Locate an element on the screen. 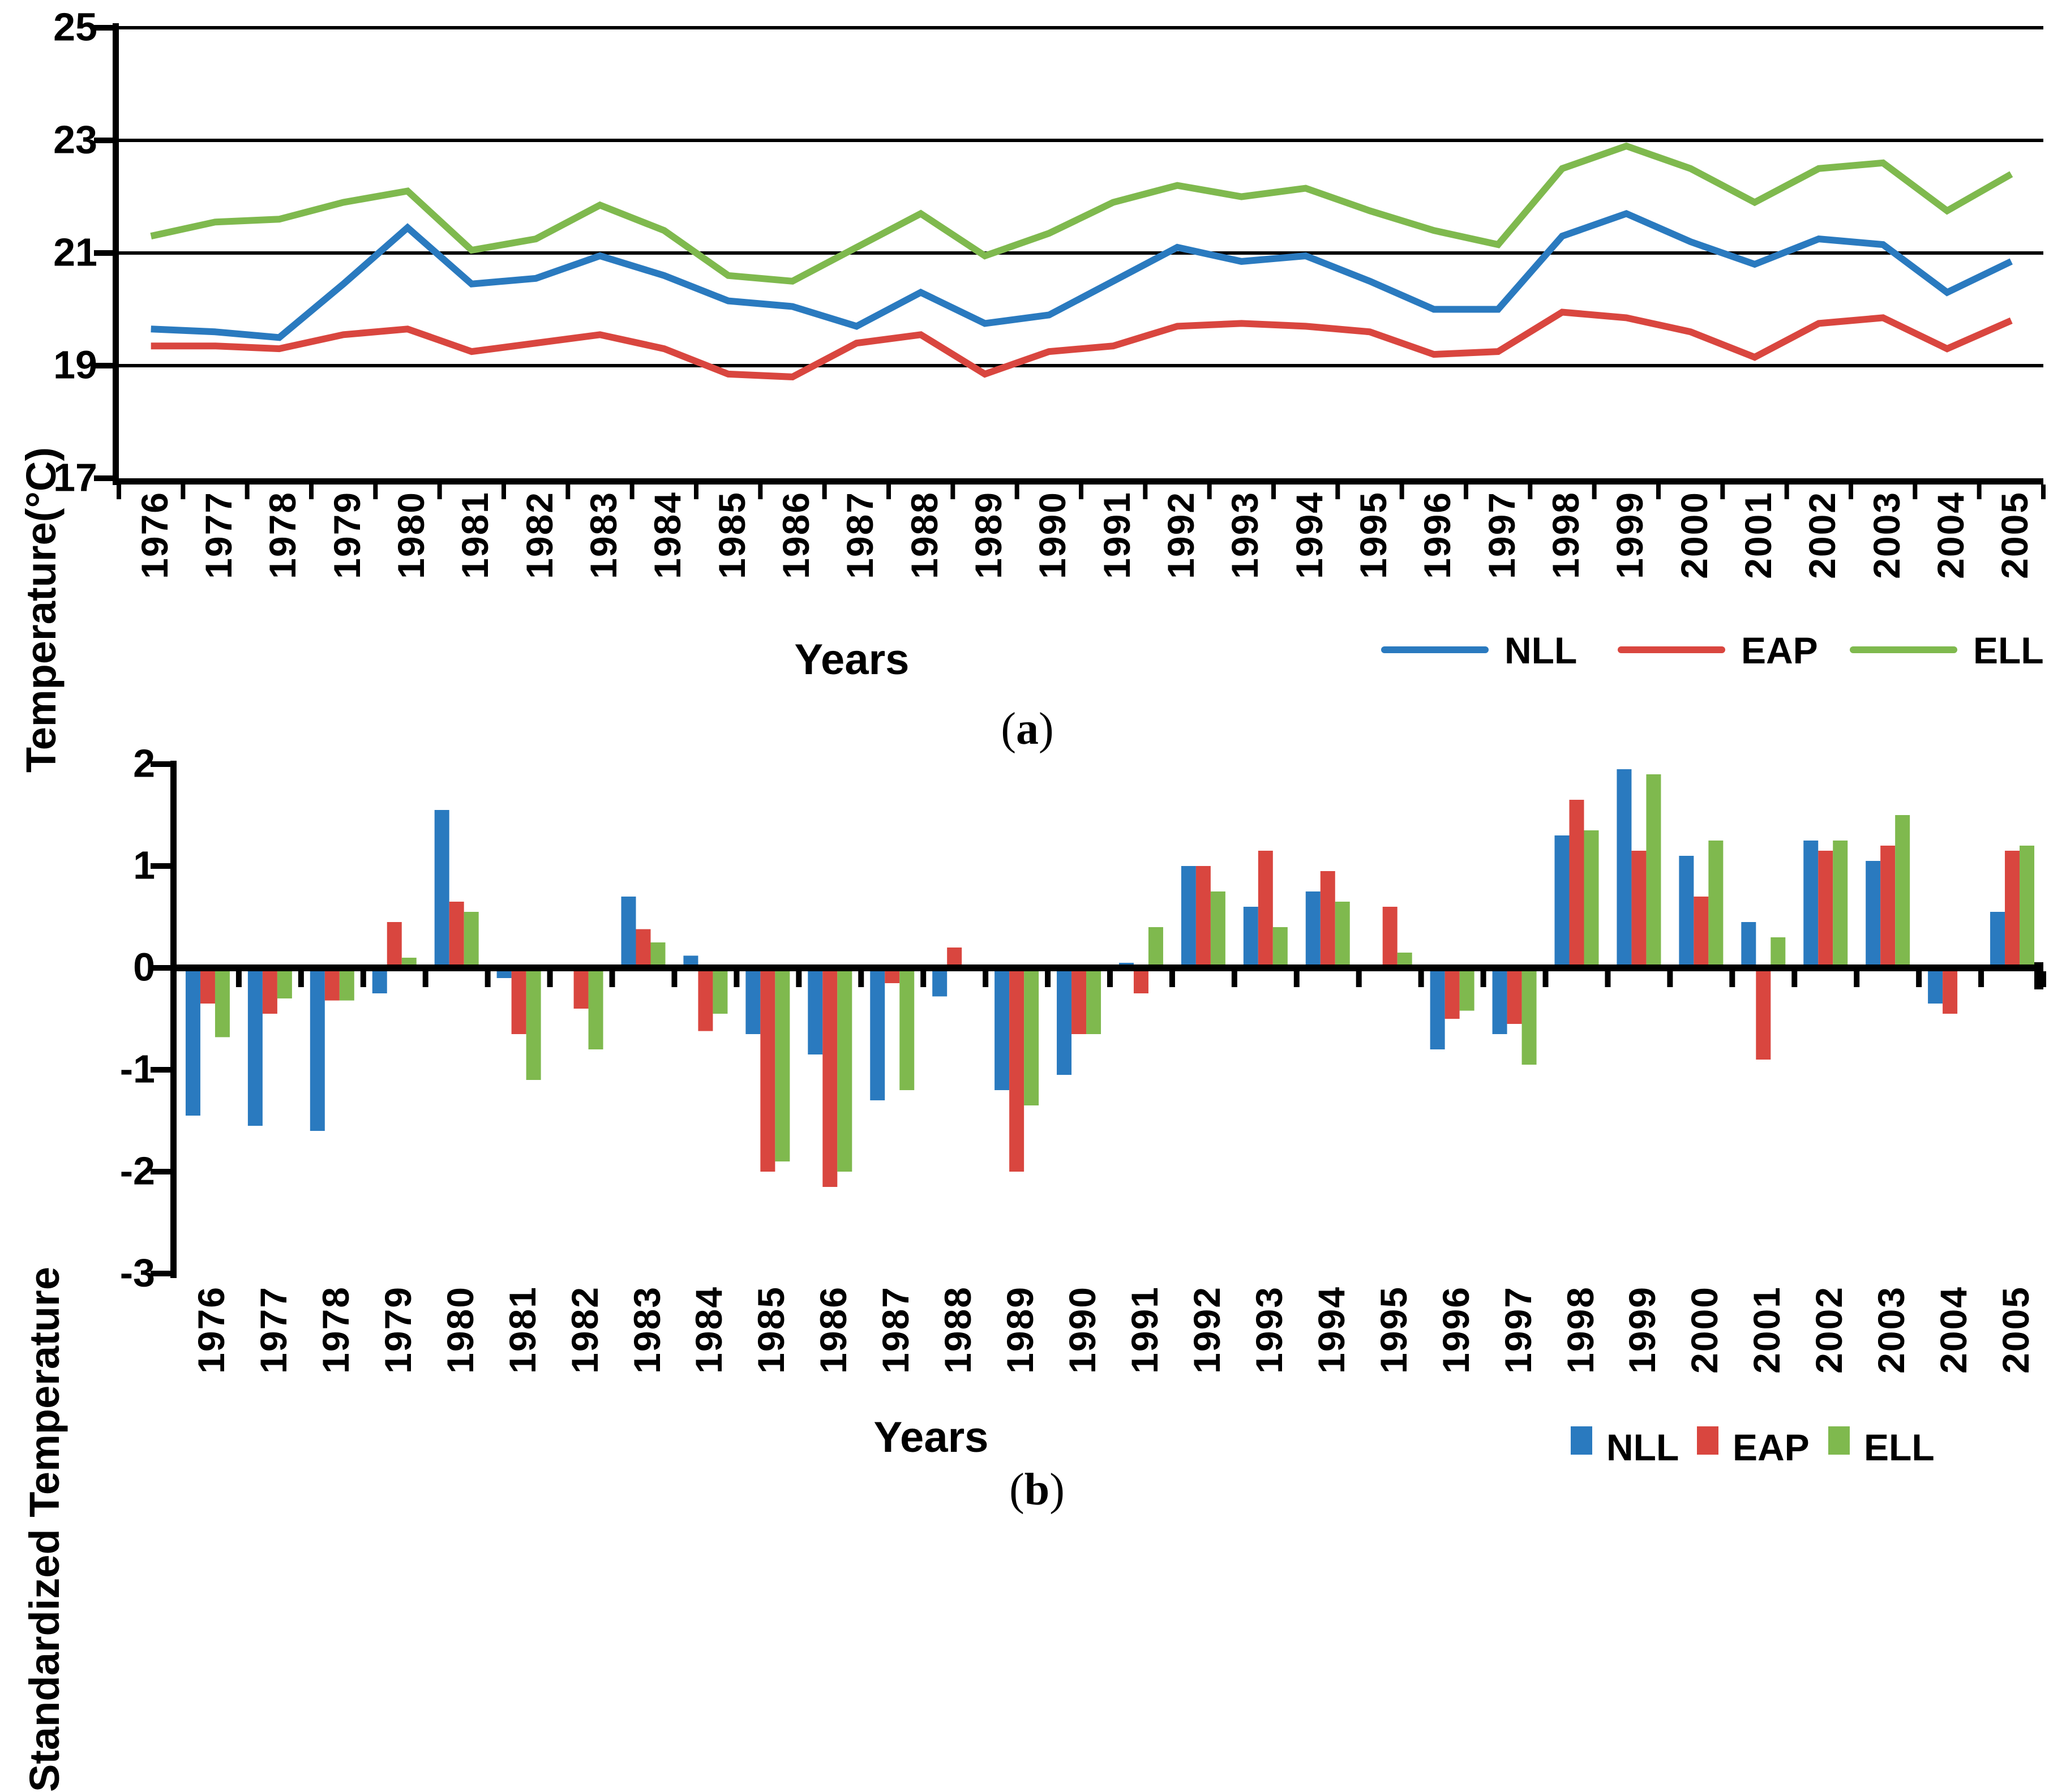 This screenshot has width=2049, height=1792. bar-NLL-2000 is located at coordinates (1686, 912).